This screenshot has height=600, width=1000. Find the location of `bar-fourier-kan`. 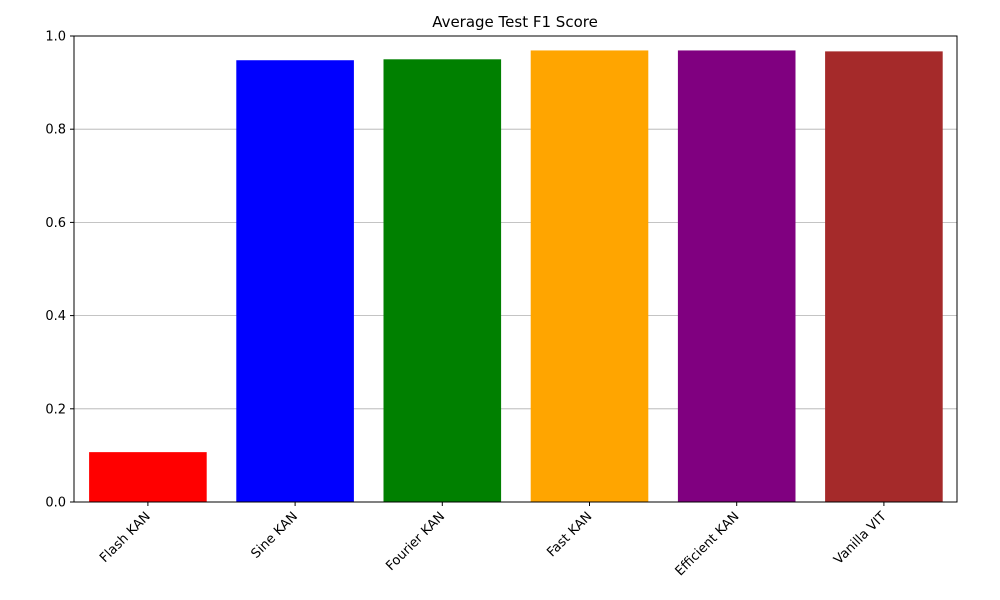

bar-fourier-kan is located at coordinates (442, 281).